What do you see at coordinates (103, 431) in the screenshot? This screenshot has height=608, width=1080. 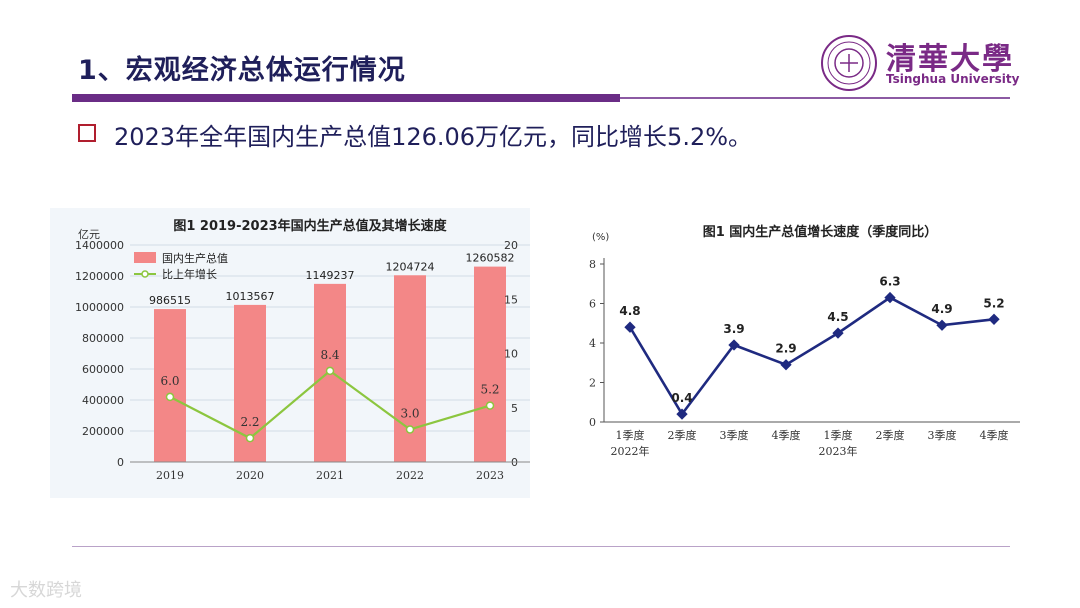 I see `chart1-ytick-label: 200000` at bounding box center [103, 431].